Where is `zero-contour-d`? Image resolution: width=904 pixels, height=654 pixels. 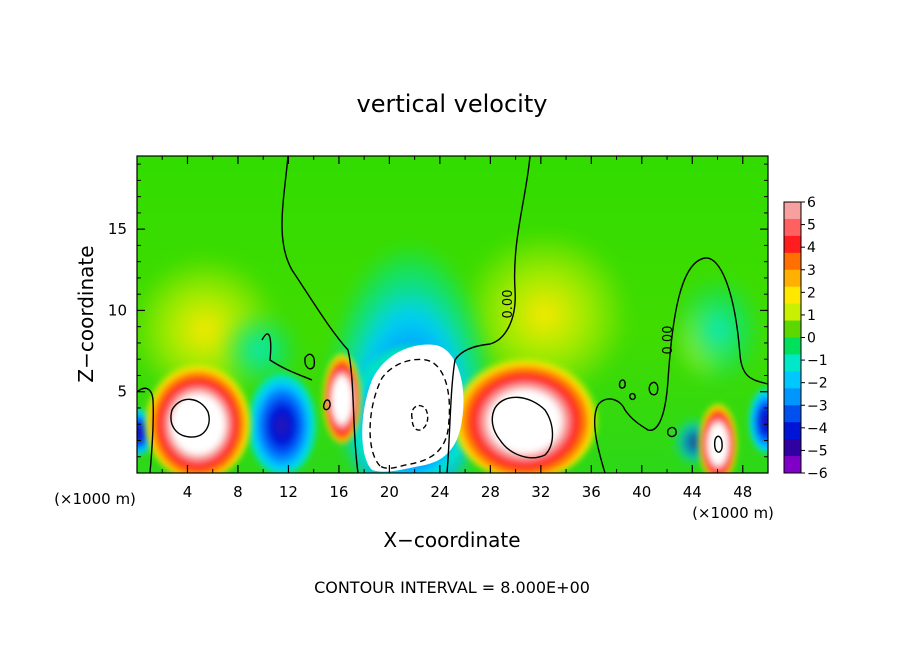
zero-contour-d is located at coordinates (600, 438).